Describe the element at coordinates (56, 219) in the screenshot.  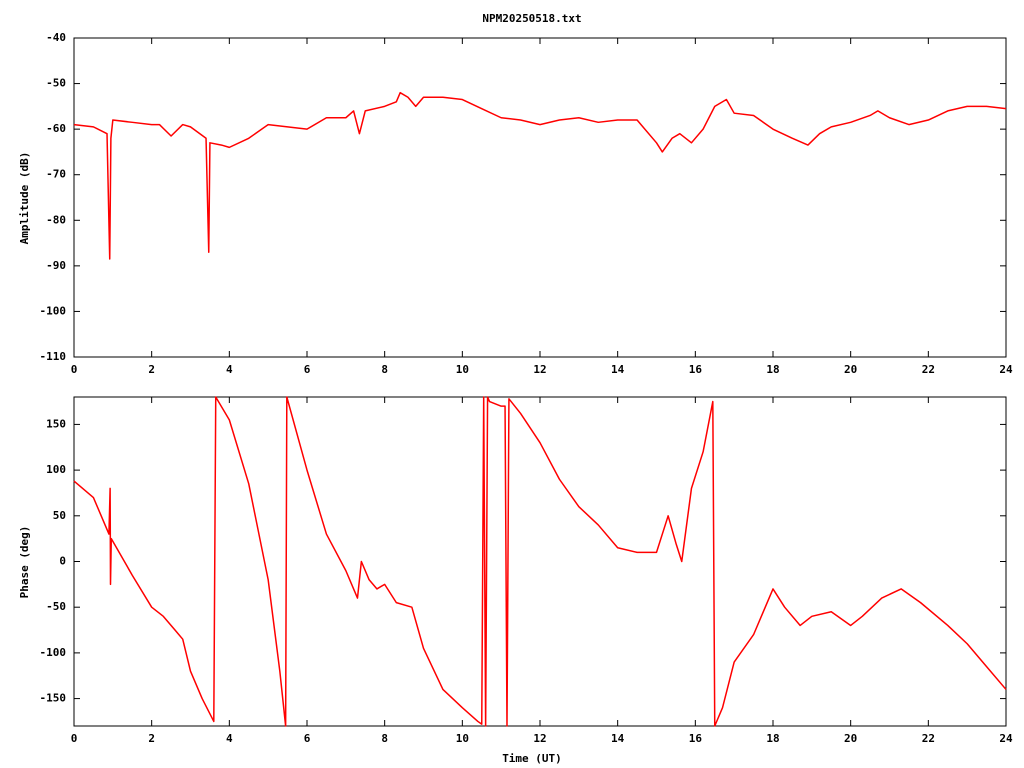
I see `y-tick-label: -80` at that location.